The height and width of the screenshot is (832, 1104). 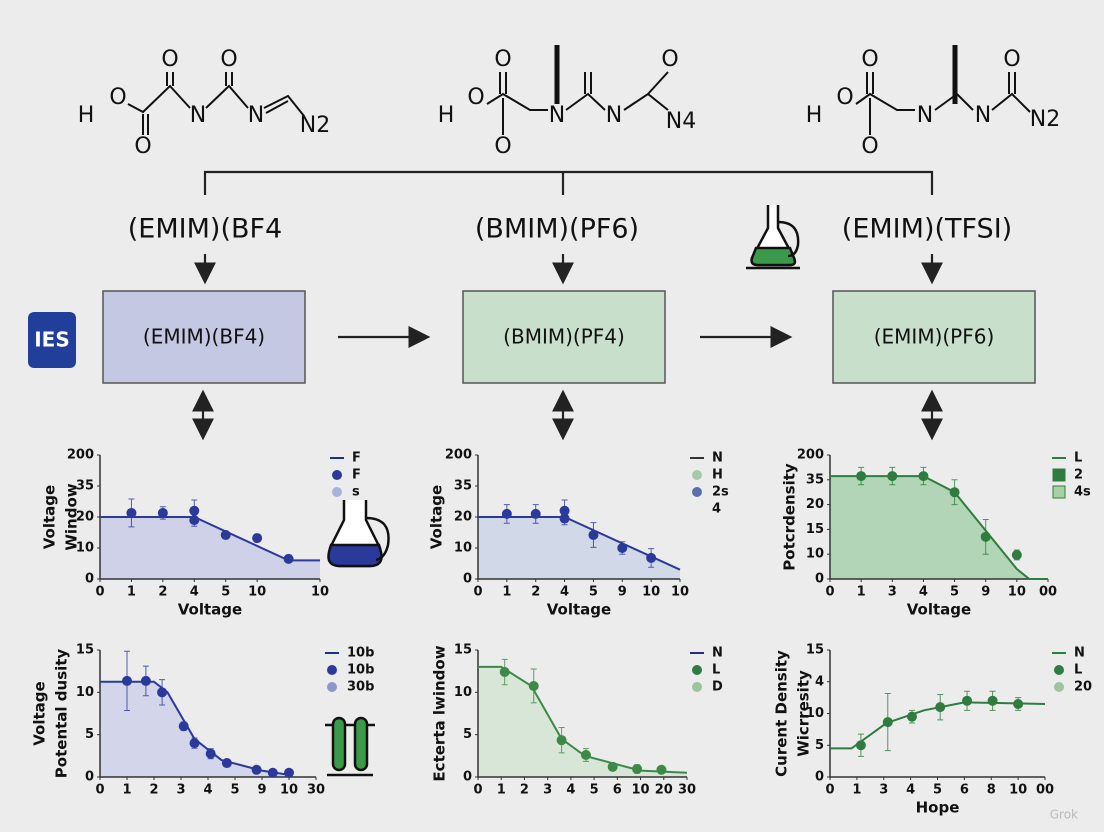 What do you see at coordinates (356, 492) in the screenshot?
I see `legend-label: s` at bounding box center [356, 492].